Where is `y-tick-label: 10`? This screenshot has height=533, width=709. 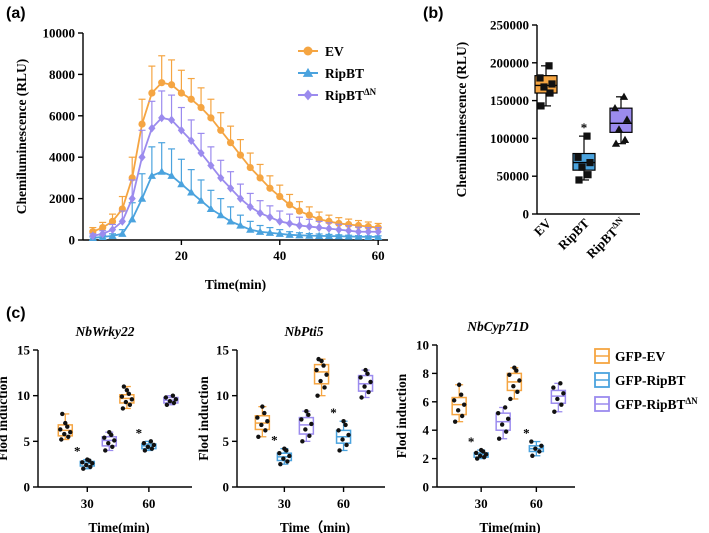 y-tick-label: 10 is located at coordinates (422, 345).